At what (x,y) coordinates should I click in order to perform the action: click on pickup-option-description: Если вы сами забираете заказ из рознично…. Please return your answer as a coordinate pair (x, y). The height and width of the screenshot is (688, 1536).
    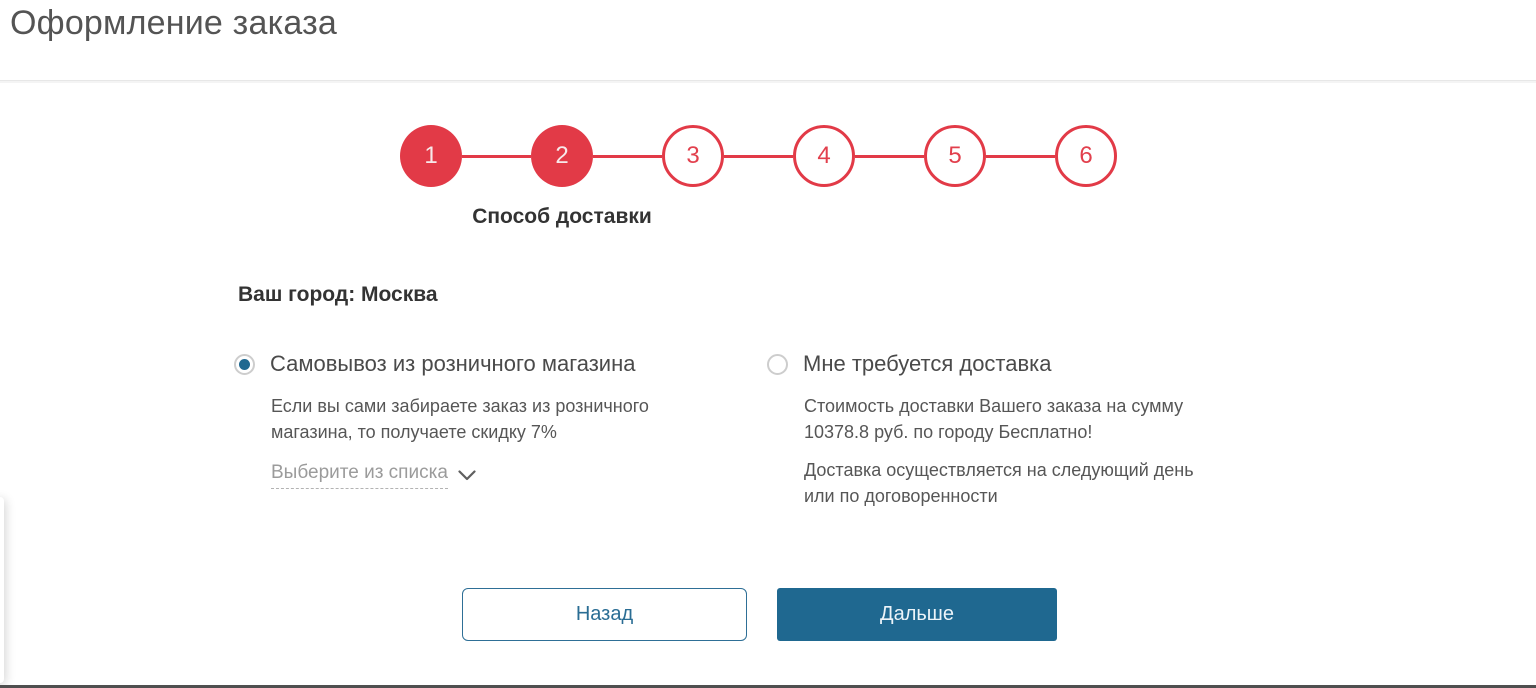
    Looking at the image, I should click on (460, 419).